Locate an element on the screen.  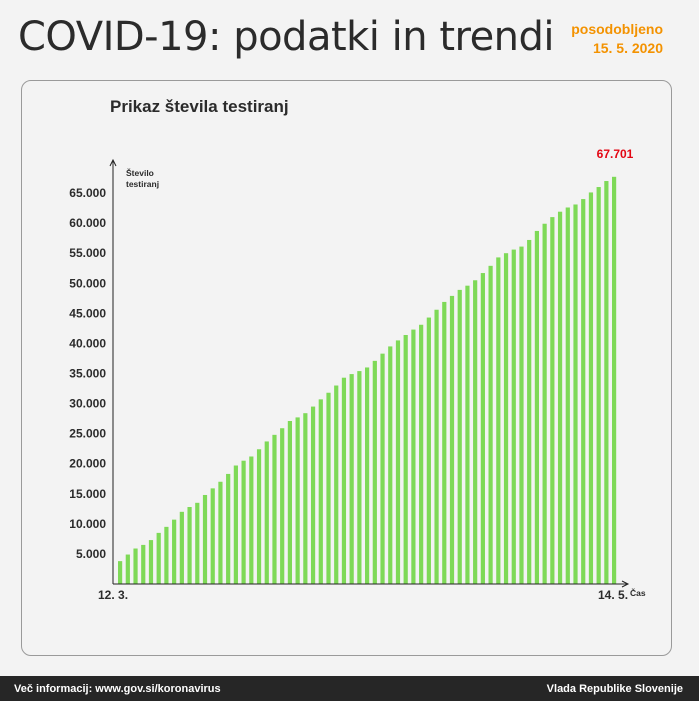
y-tick-label: 45.000 is located at coordinates (87, 313).